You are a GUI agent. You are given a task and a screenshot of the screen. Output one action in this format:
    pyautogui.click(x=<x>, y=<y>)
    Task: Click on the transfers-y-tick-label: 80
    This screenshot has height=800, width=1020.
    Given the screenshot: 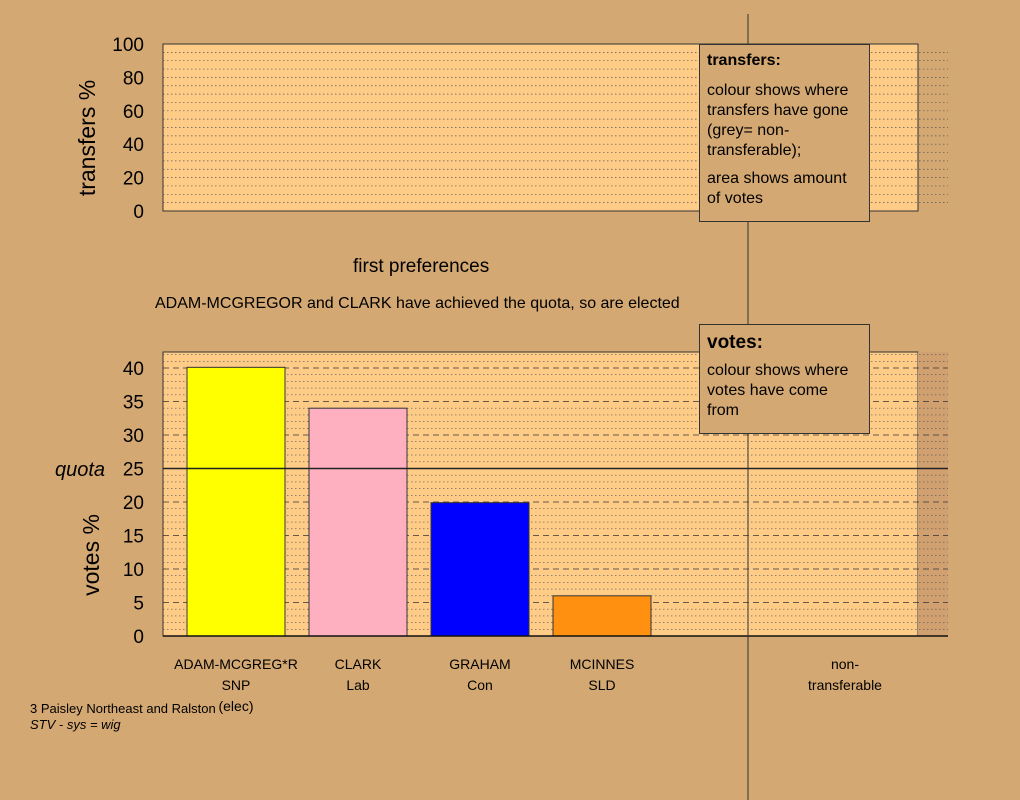 What is the action you would take?
    pyautogui.click(x=133, y=78)
    